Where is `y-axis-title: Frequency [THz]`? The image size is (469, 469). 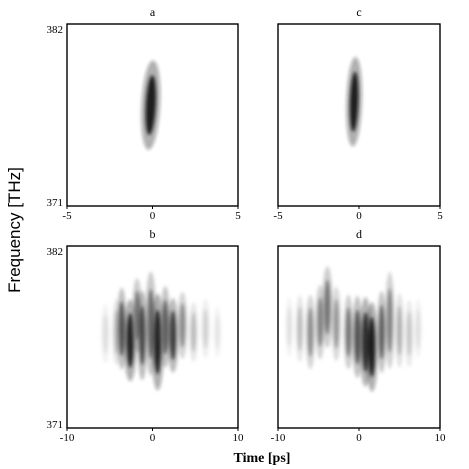
y-axis-title: Frequency [THz] is located at coordinates (14, 230).